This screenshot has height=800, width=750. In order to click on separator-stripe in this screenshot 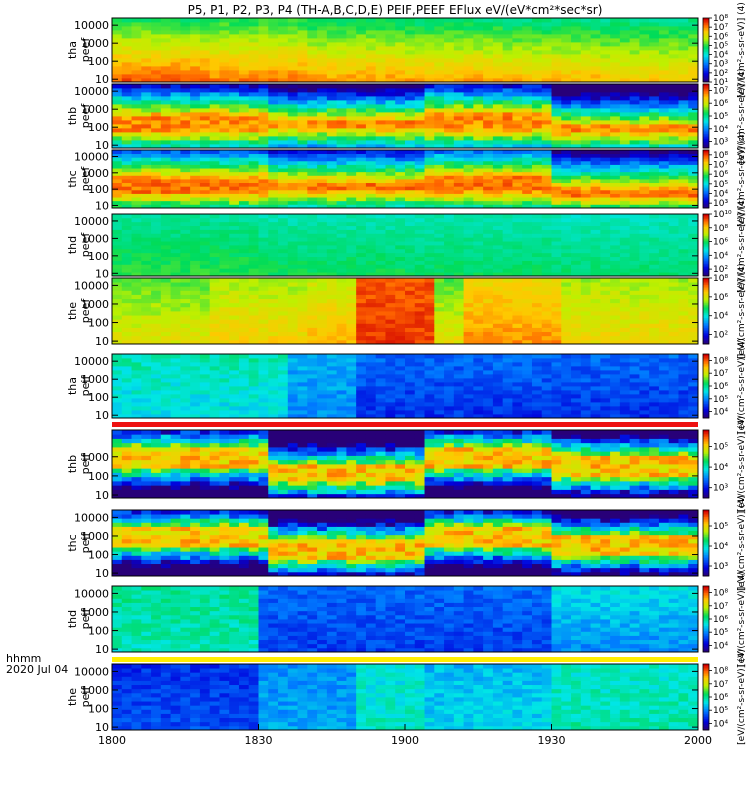, I will do `click(405, 659)`.